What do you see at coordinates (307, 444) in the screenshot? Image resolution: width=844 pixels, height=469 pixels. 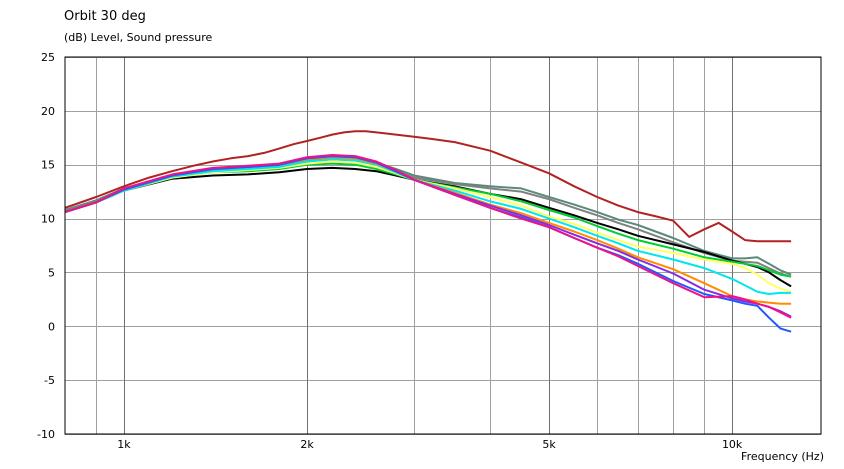 I see `x-tick-label: 2k` at bounding box center [307, 444].